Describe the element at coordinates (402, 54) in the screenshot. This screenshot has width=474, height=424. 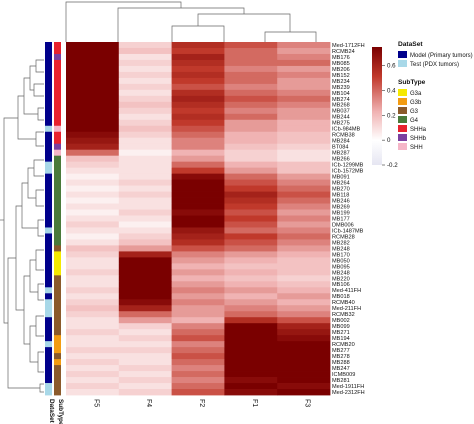
I see `legend-swatch` at that location.